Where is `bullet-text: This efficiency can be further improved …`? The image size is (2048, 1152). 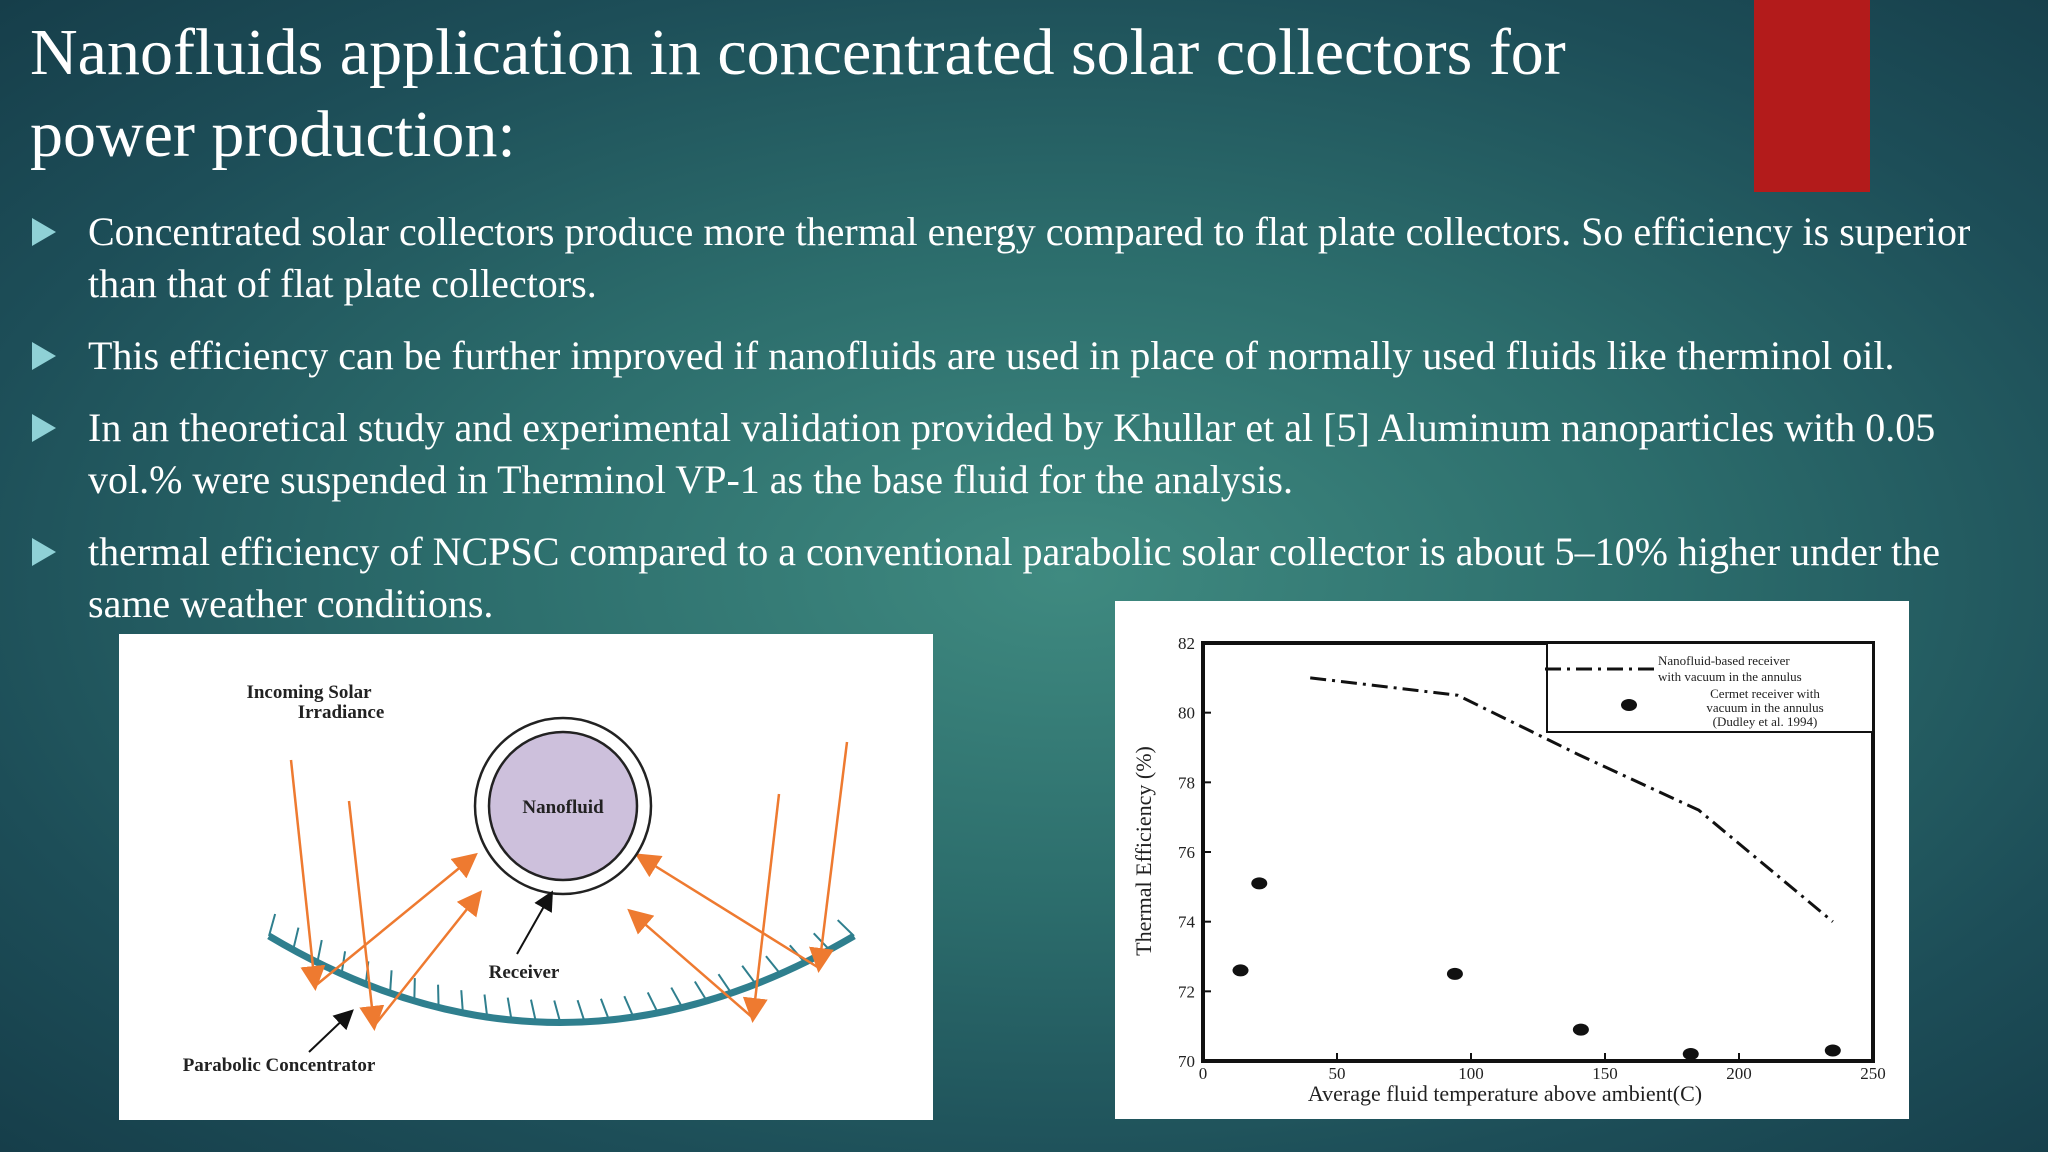 bullet-text: This efficiency can be further improved … is located at coordinates (991, 355).